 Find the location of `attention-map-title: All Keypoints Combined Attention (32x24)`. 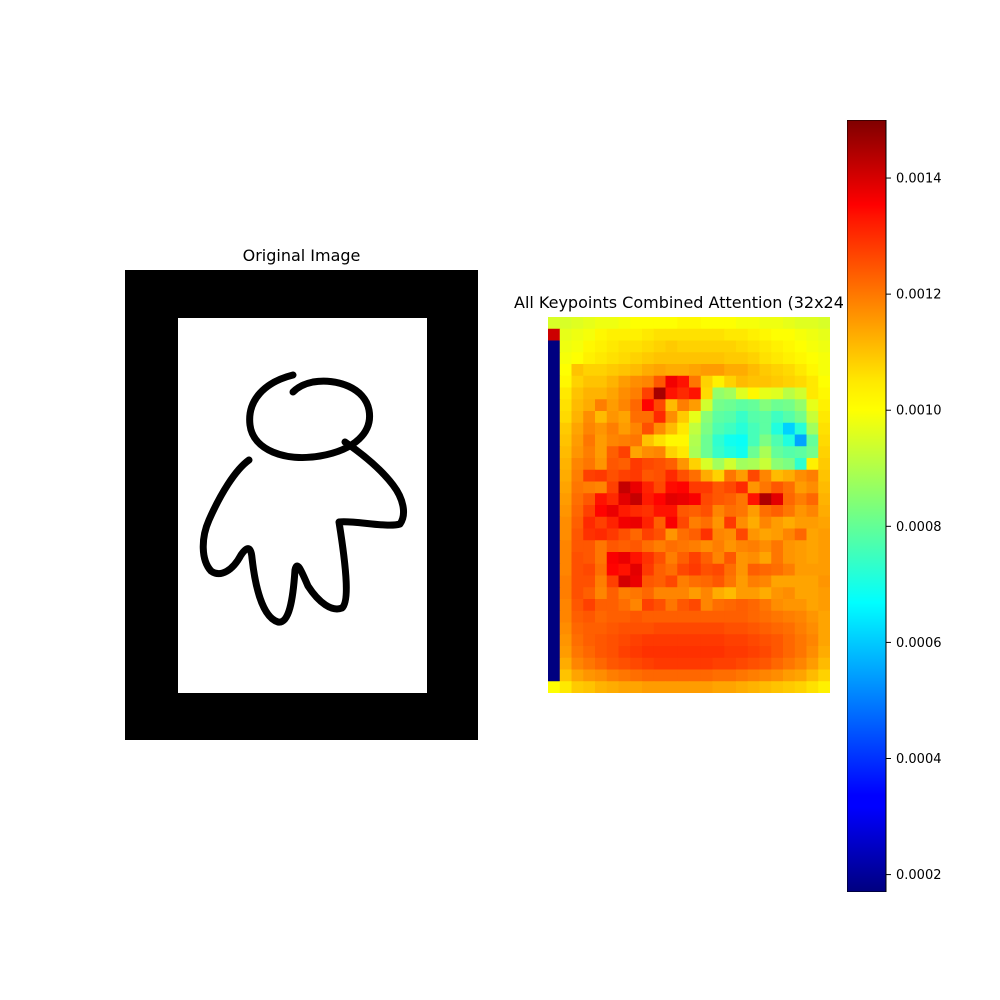

attention-map-title: All Keypoints Combined Attention (32x24) is located at coordinates (678, 302).